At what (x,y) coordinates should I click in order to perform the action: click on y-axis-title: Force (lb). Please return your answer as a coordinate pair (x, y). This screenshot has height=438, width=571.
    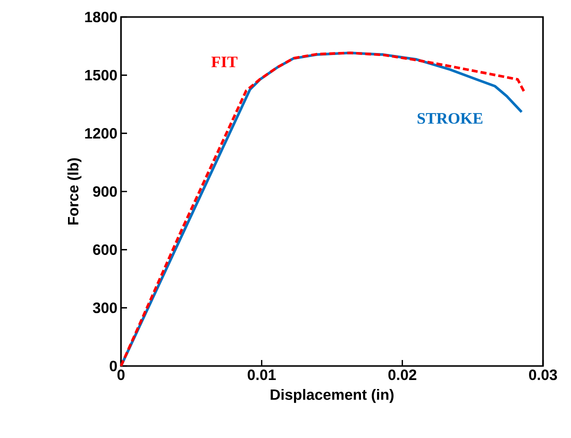
    Looking at the image, I should click on (74, 191).